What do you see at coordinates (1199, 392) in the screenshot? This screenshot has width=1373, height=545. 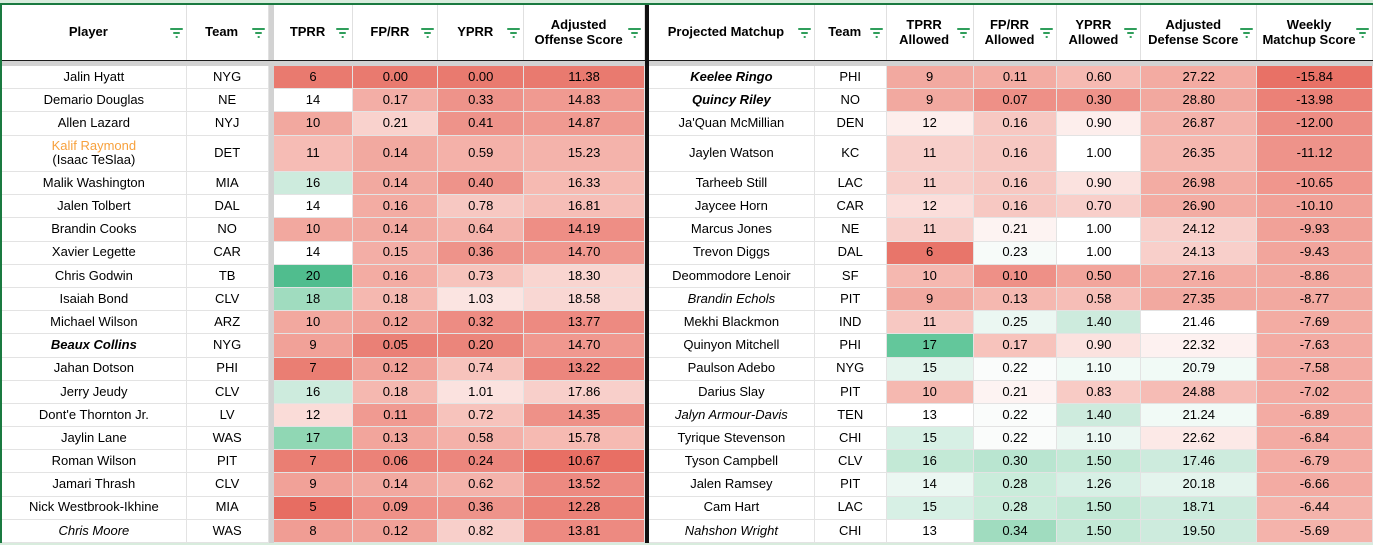 I see `stat-cell: 24.88` at bounding box center [1199, 392].